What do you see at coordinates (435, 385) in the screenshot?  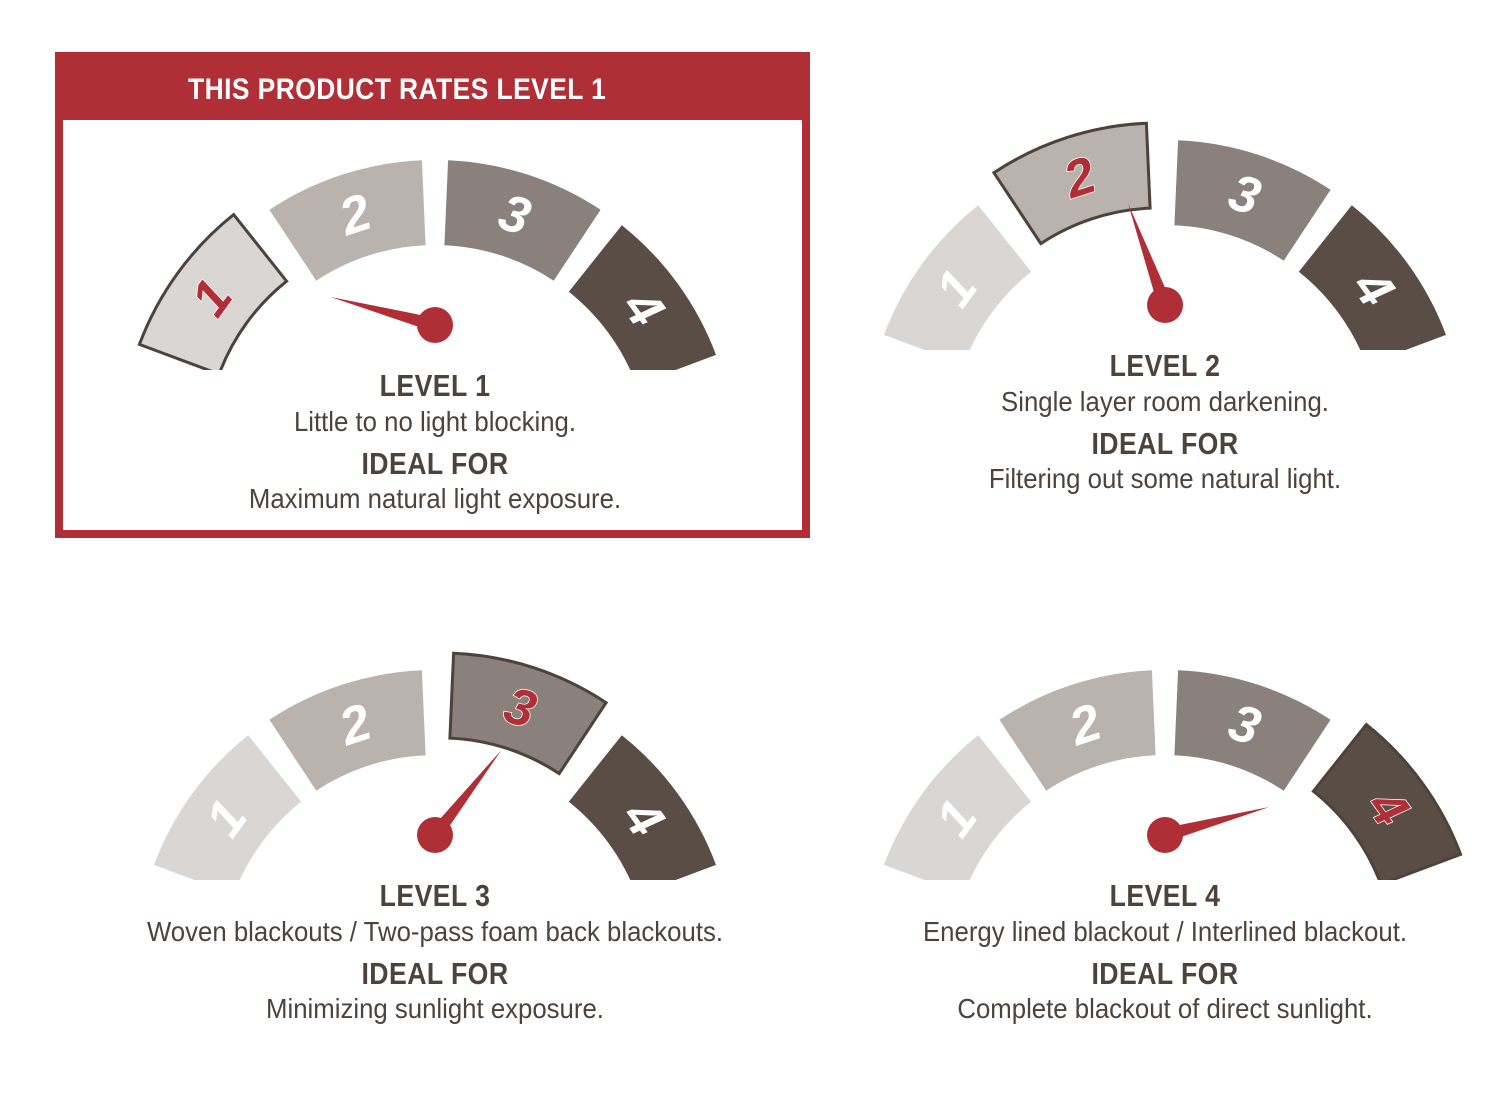 I see `level-heading: LEVEL 1` at bounding box center [435, 385].